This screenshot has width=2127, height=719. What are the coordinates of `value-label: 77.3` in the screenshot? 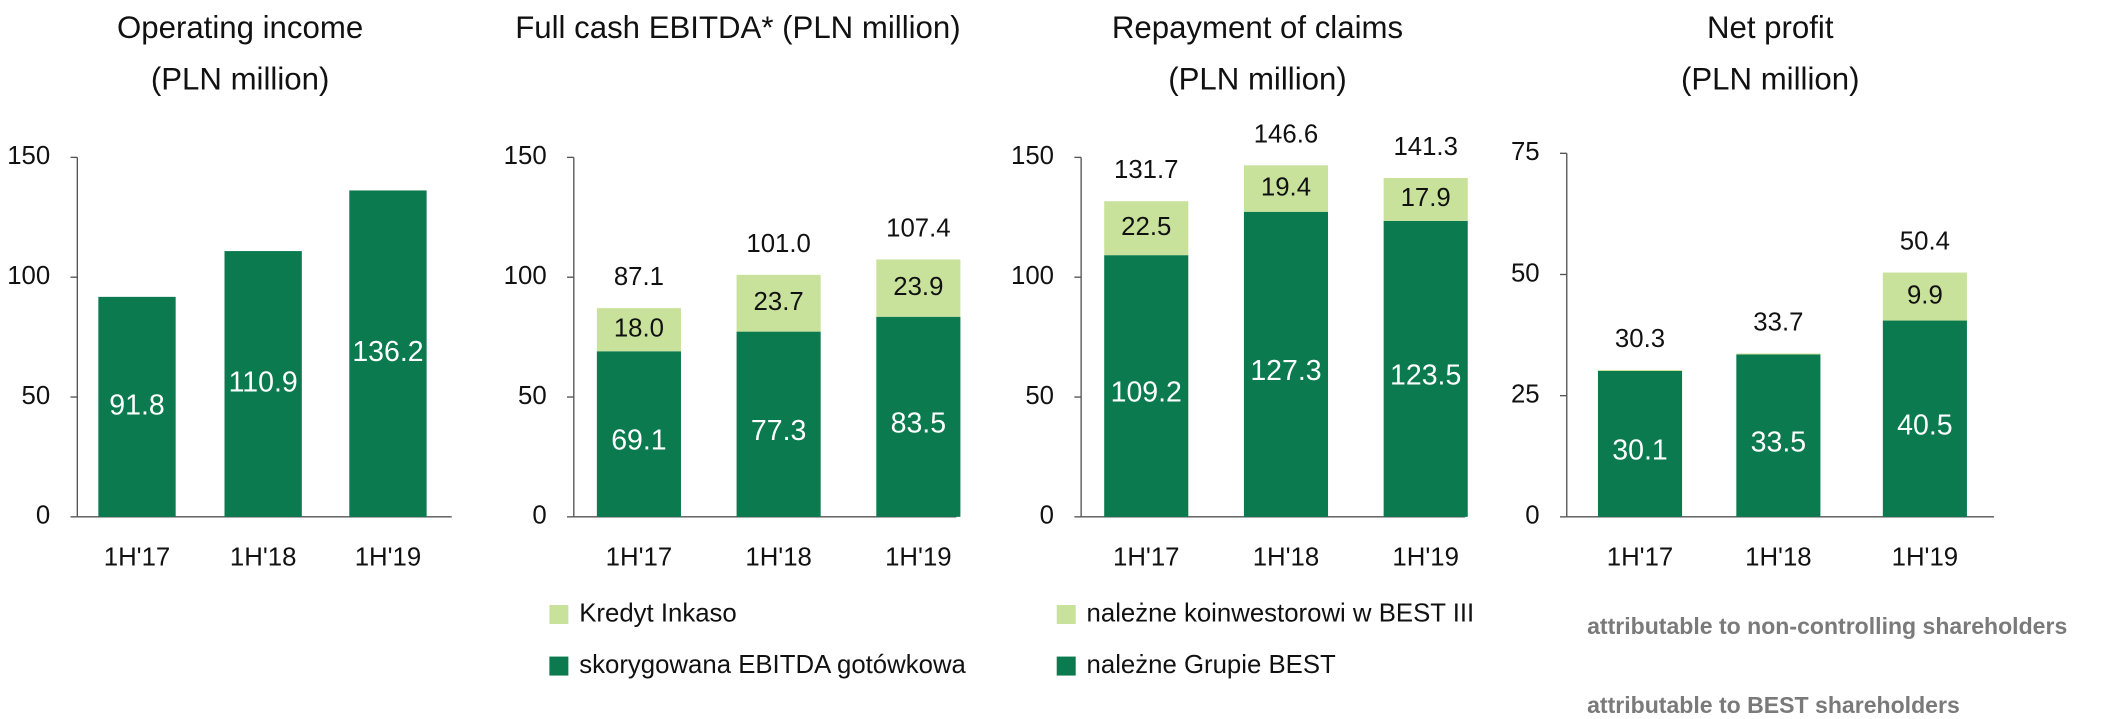 It's located at (778, 431).